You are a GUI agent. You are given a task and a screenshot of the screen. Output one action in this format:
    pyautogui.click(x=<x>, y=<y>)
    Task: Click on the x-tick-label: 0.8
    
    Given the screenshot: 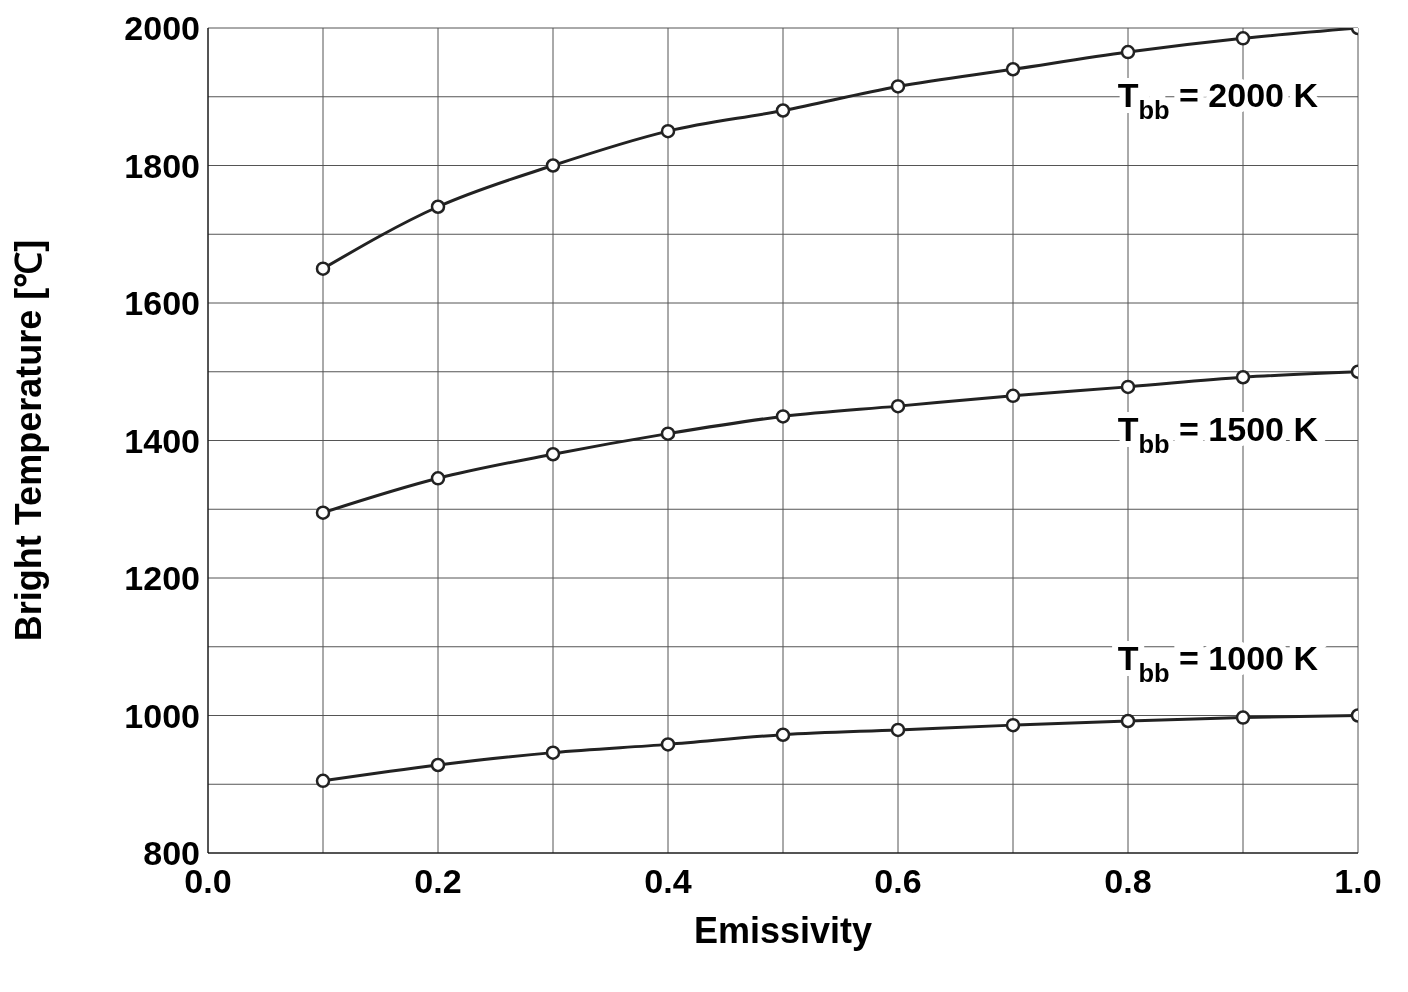 What is the action you would take?
    pyautogui.click(x=1128, y=881)
    